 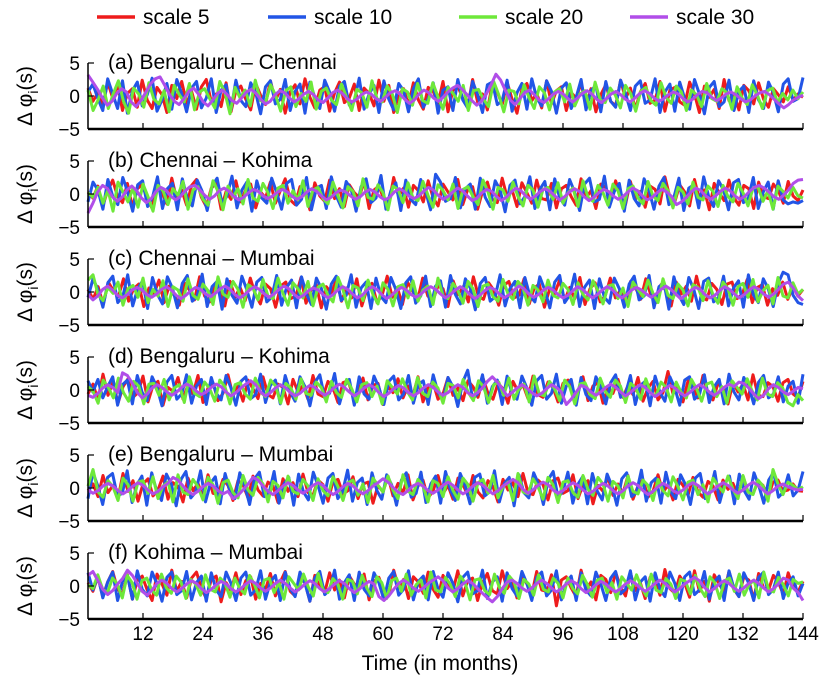 I want to click on legend-label-scale-30: scale 30, so click(x=715, y=17).